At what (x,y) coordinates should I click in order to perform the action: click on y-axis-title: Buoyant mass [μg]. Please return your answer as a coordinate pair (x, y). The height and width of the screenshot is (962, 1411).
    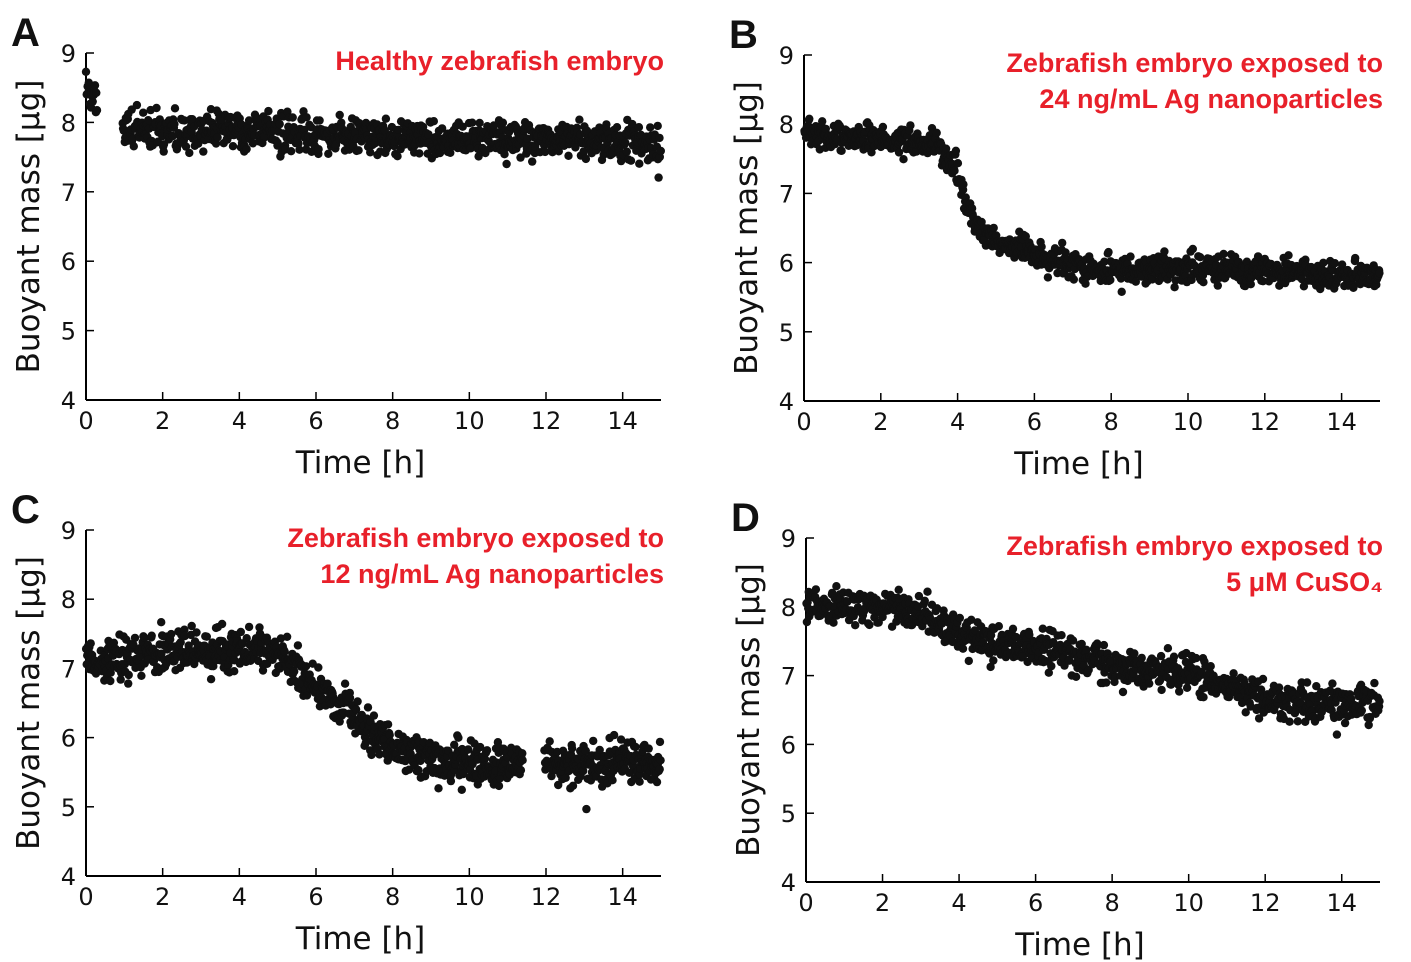
    Looking at the image, I should click on (747, 228).